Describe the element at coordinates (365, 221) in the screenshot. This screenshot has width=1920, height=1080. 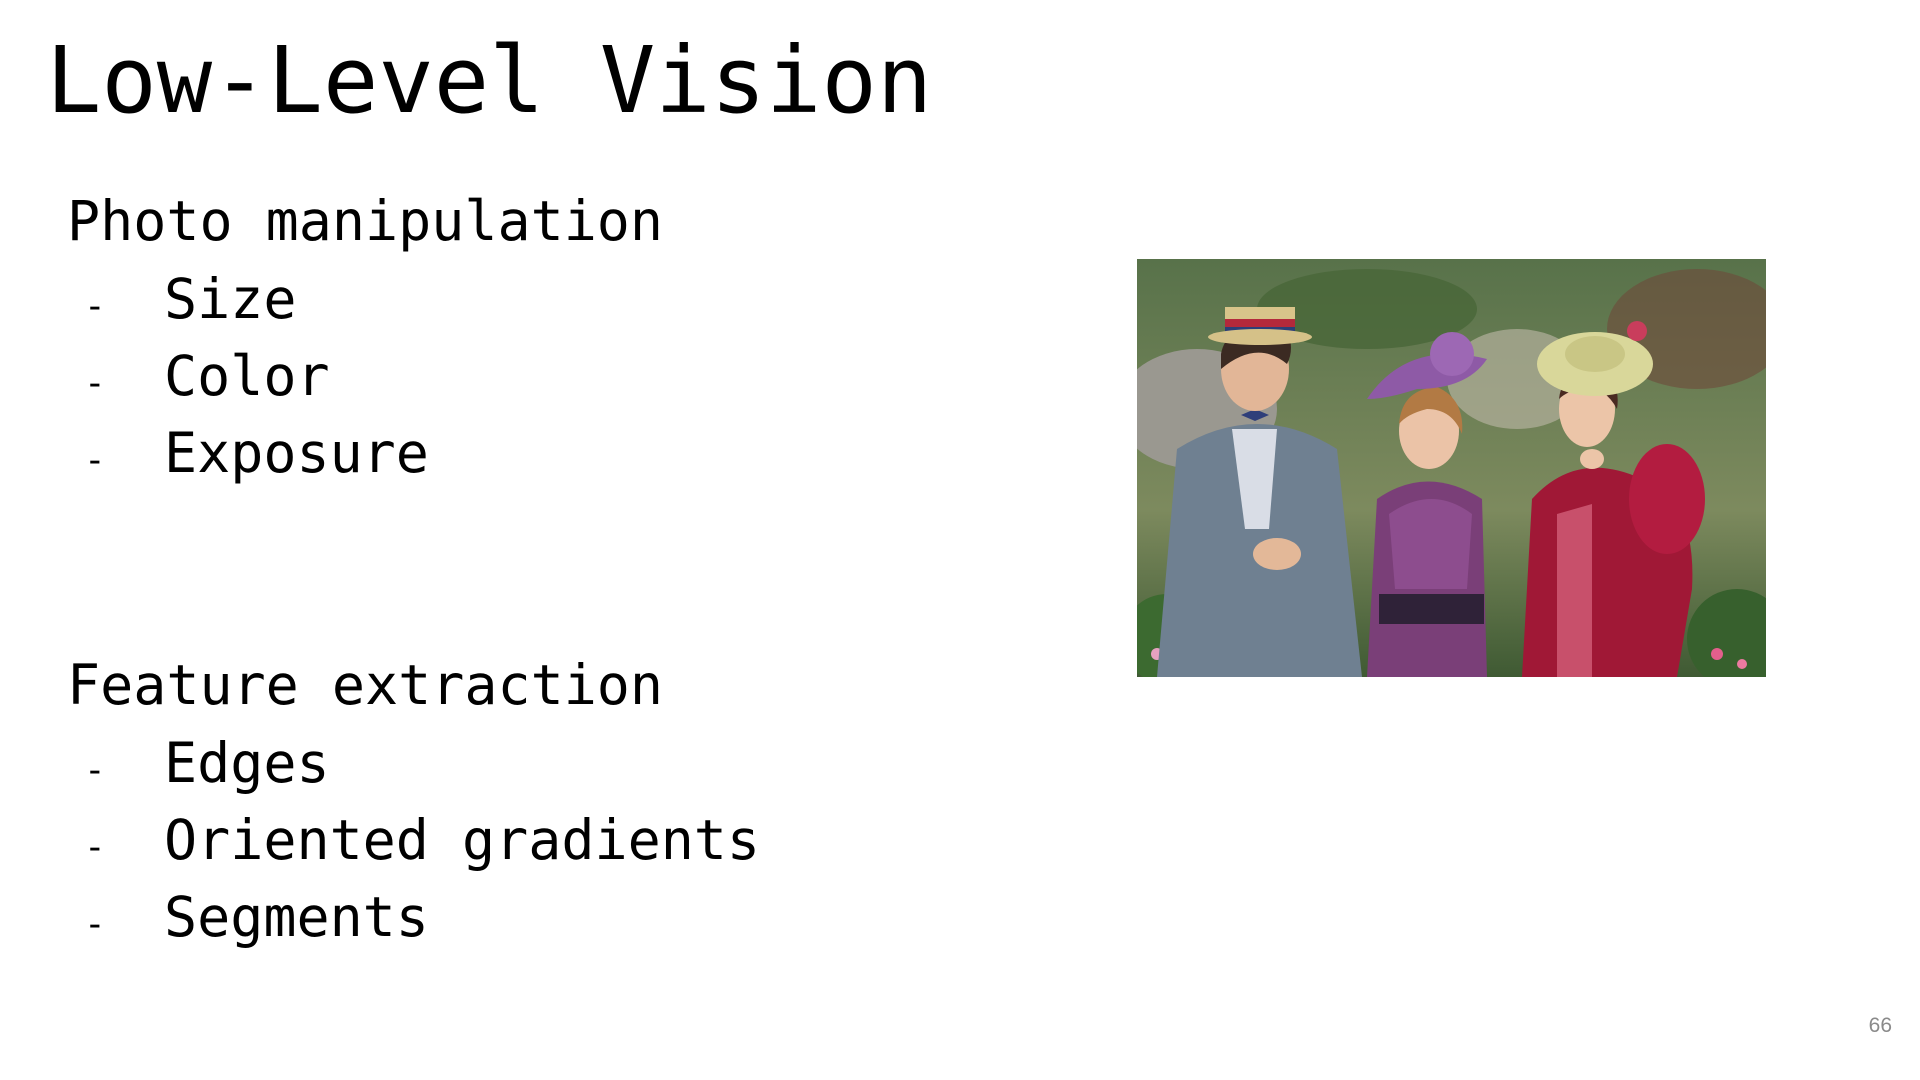
I see `section-heading: Photo manipulation` at that location.